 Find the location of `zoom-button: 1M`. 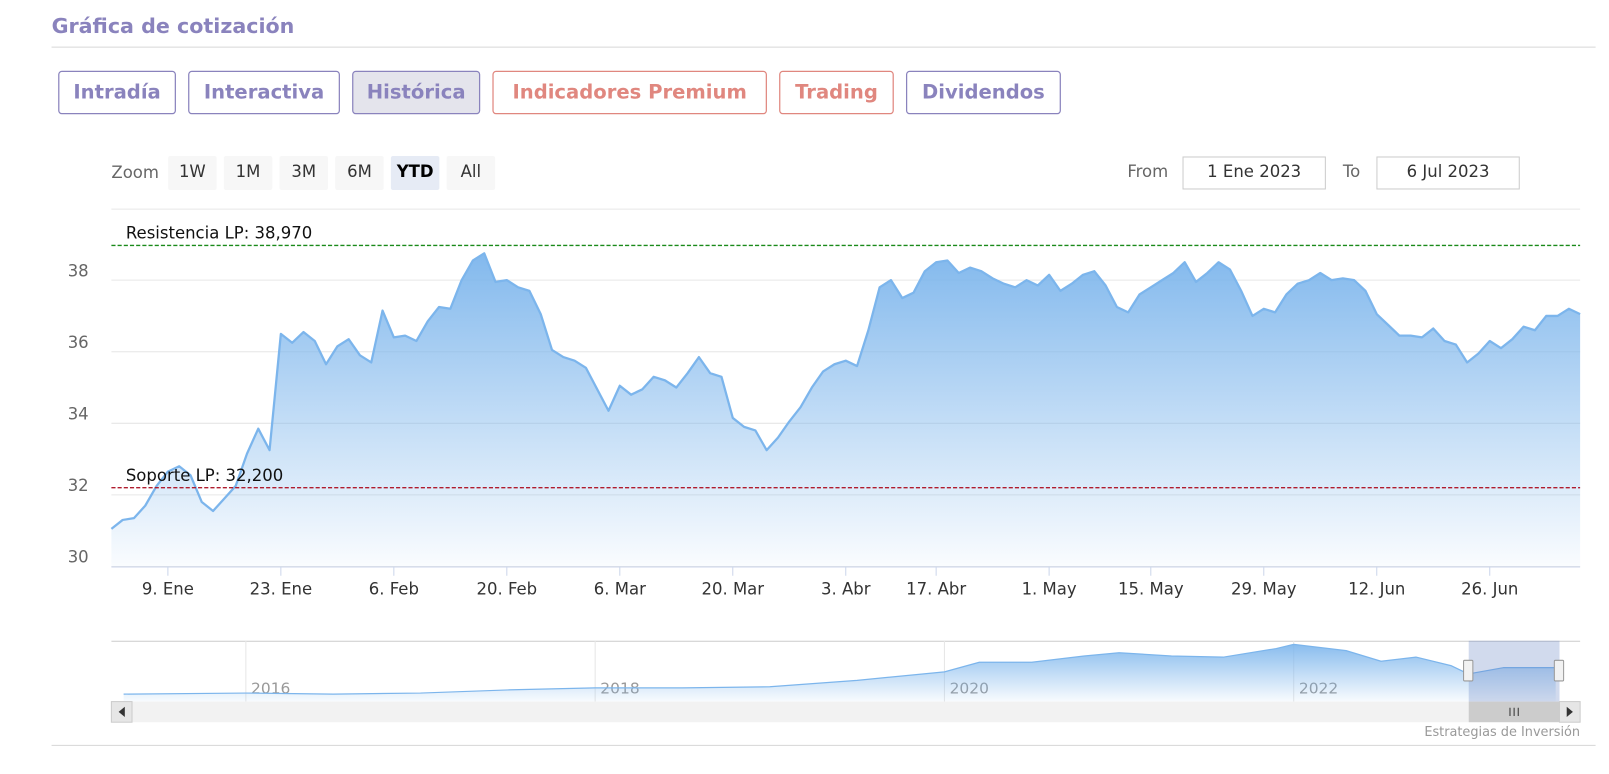

zoom-button: 1M is located at coordinates (248, 173).